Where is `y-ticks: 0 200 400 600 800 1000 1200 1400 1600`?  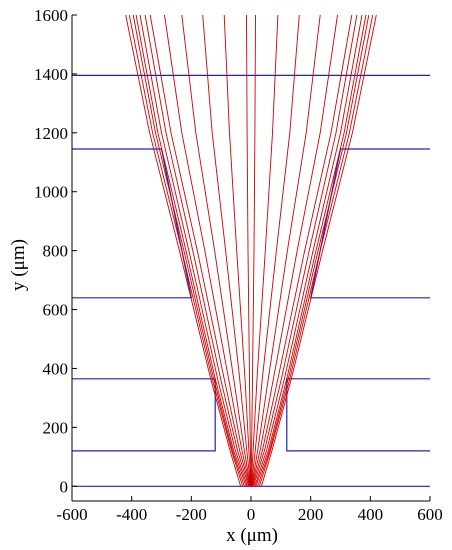 y-ticks: 0 200 400 600 800 1000 1200 1400 1600 is located at coordinates (55, 251).